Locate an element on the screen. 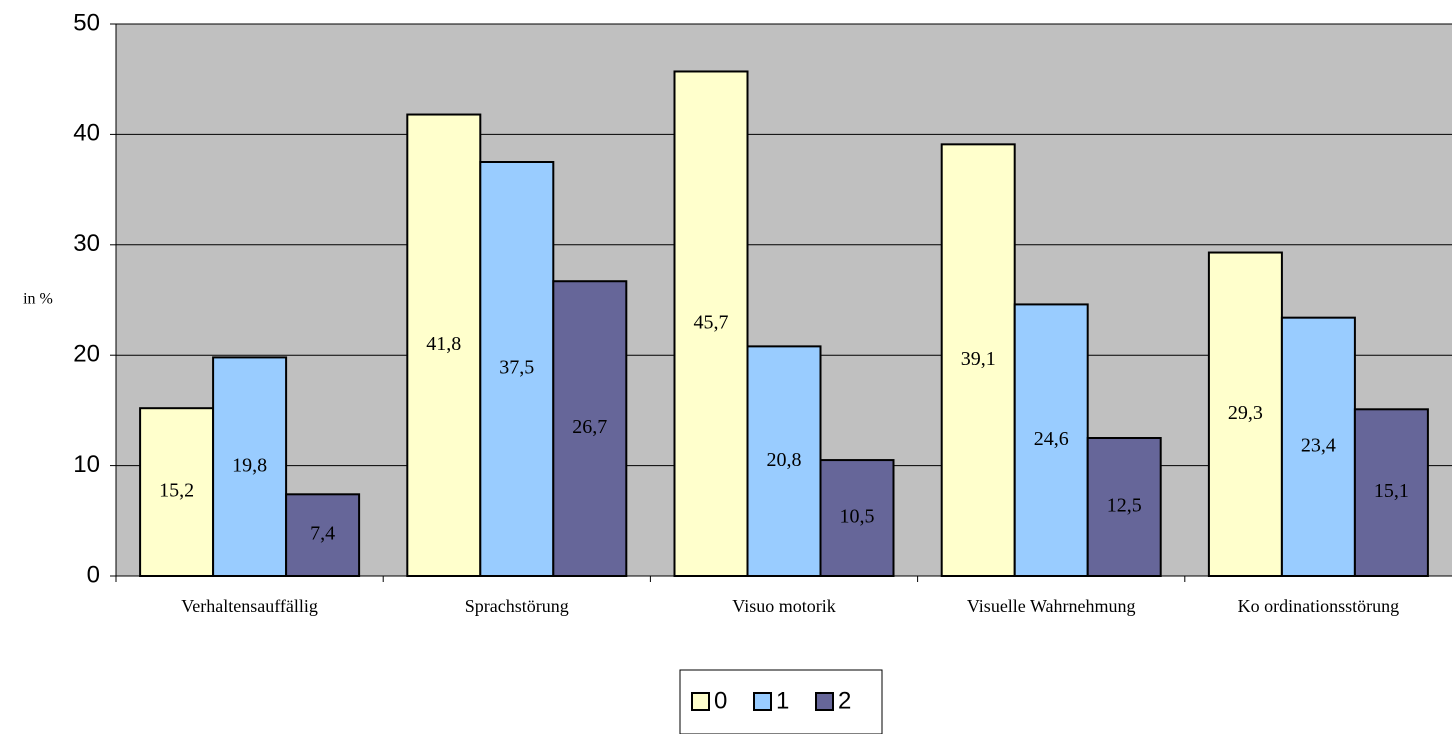  legend-box is located at coordinates (781, 701).